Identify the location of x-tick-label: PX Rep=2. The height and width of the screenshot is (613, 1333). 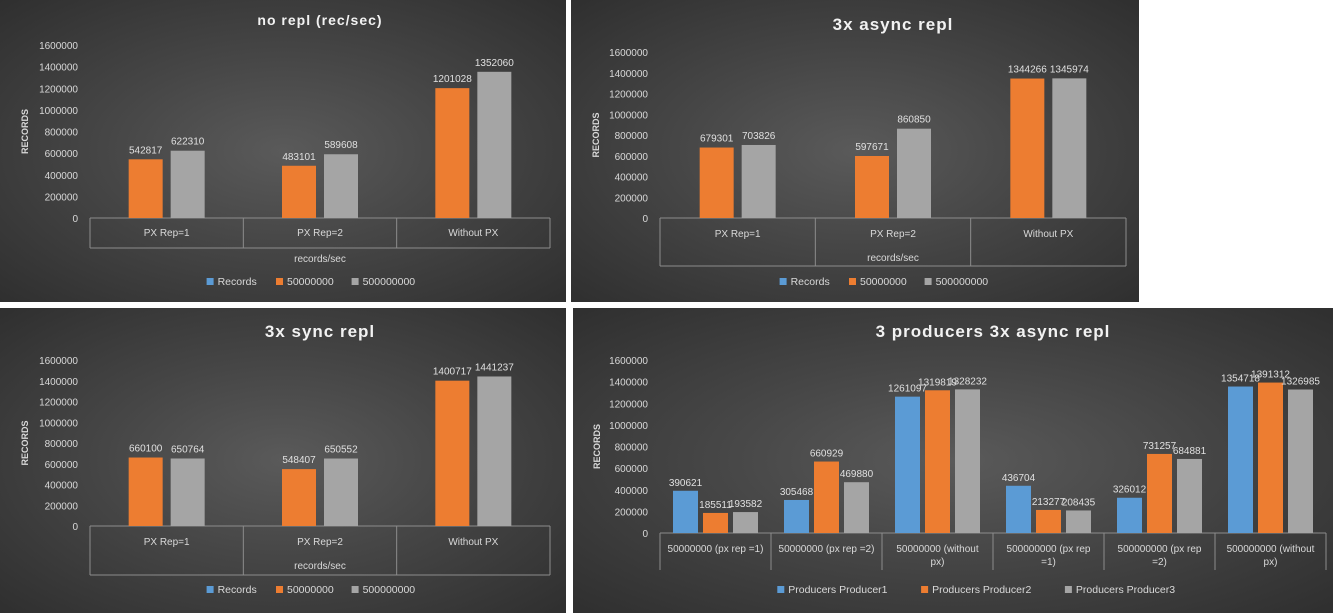
(320, 233).